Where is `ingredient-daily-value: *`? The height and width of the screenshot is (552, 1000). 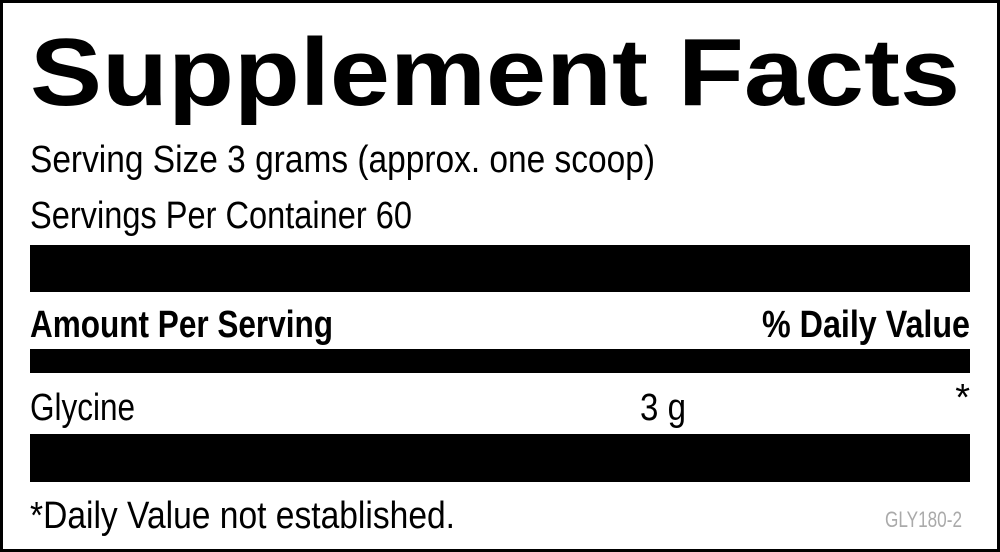 ingredient-daily-value: * is located at coordinates (962, 398).